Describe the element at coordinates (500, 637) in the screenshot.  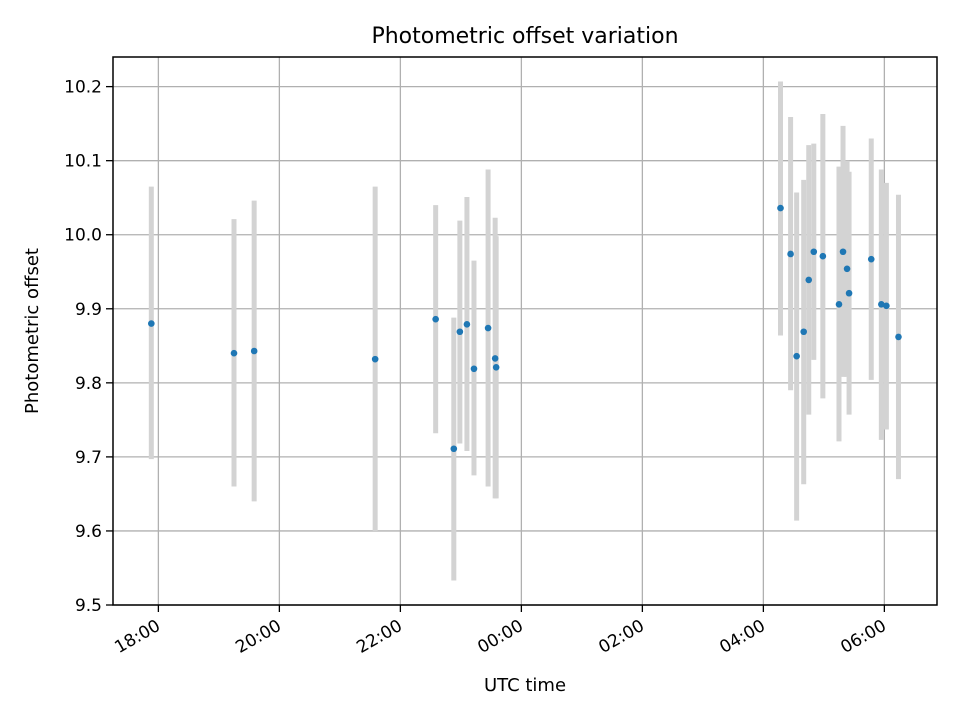
I see `x-tick-label: 00:00` at that location.